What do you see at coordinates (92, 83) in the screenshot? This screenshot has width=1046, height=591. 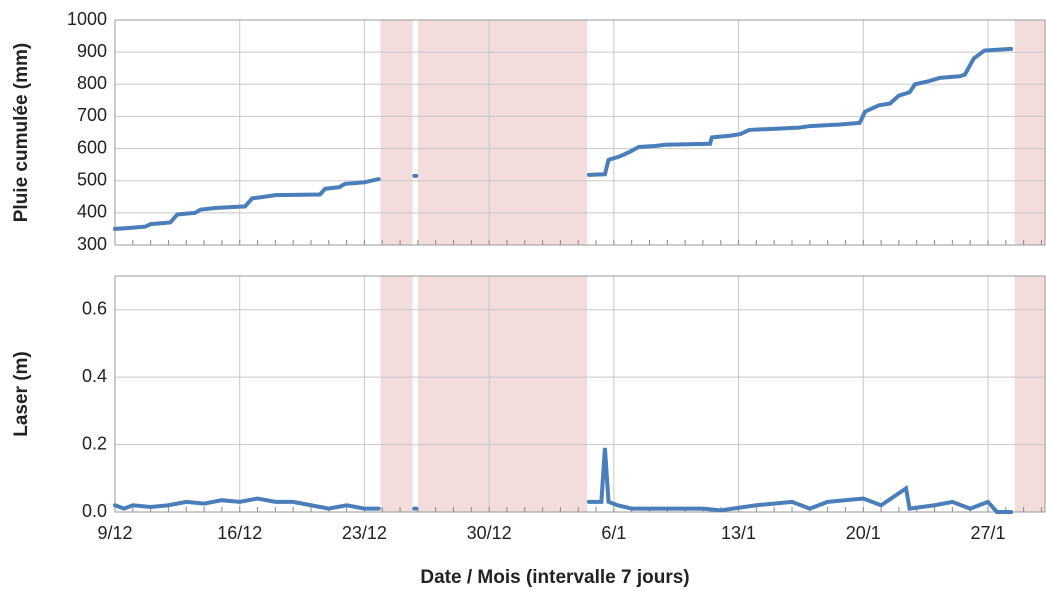 I see `y-tick-label: 800` at bounding box center [92, 83].